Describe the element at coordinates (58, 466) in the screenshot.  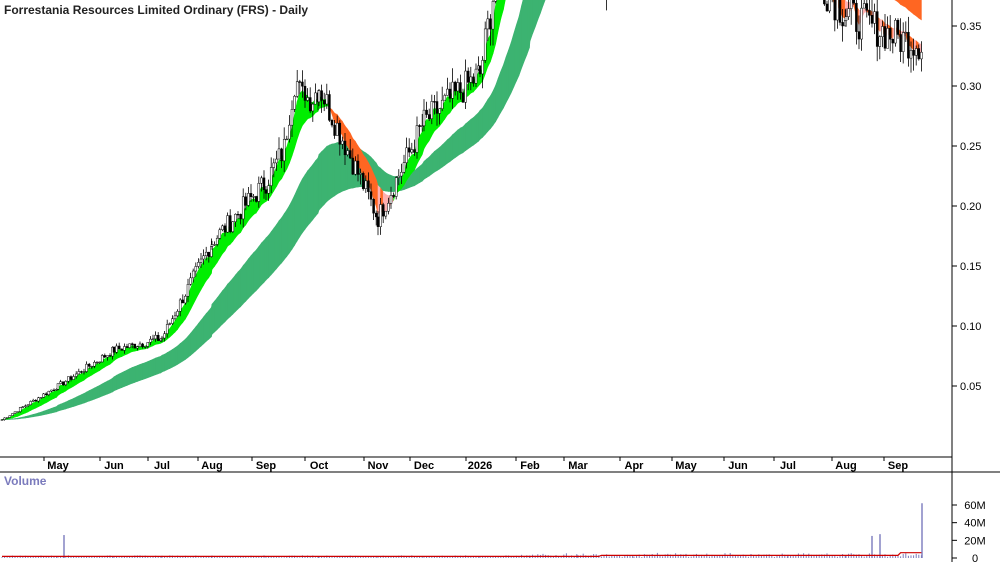
I see `x-tick-label: May` at that location.